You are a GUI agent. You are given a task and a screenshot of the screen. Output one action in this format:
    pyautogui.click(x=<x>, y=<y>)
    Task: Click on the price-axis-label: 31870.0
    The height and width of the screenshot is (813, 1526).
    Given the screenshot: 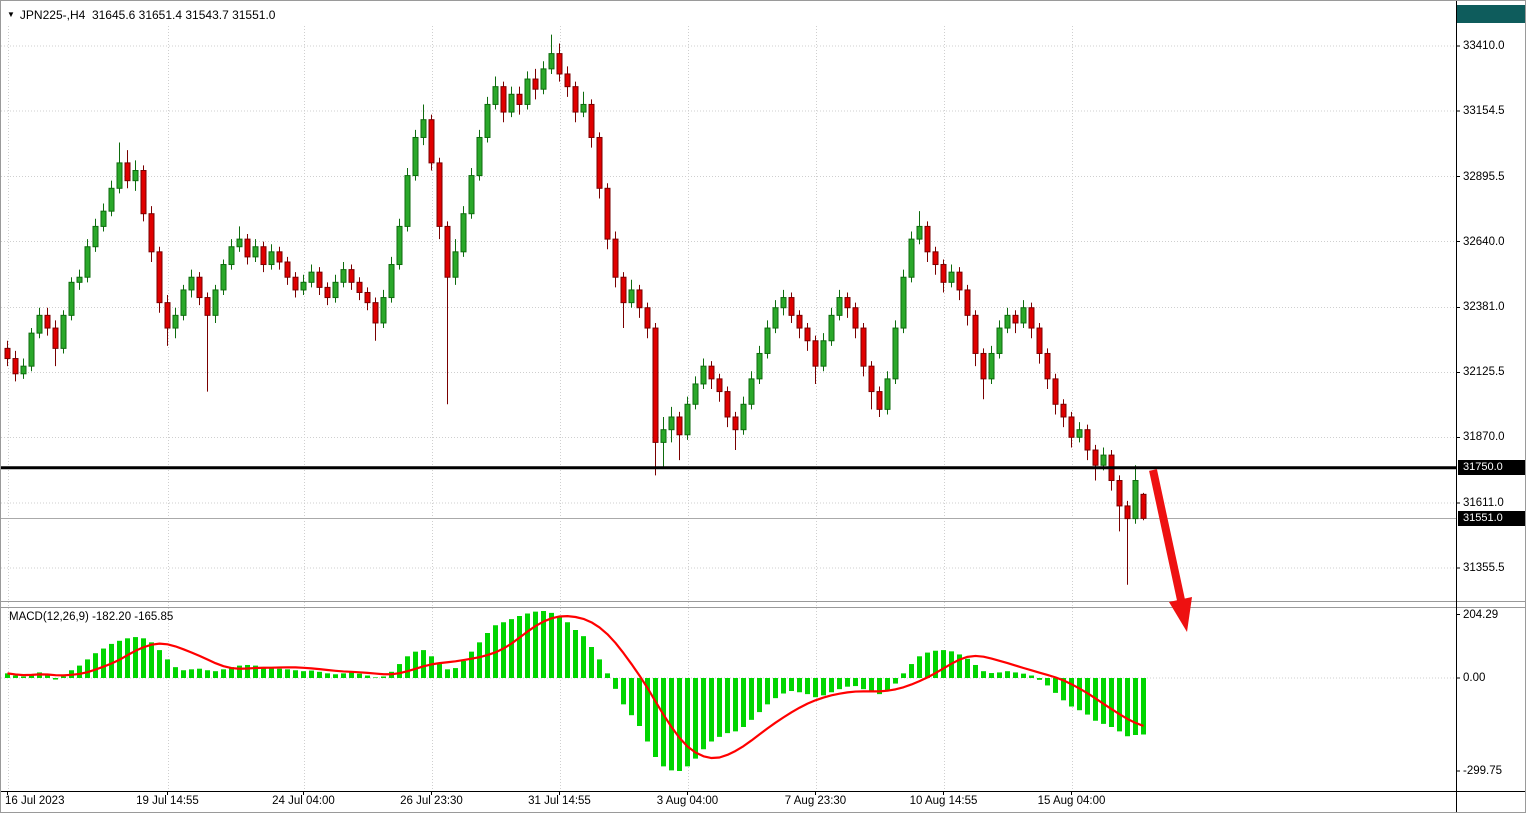 What is the action you would take?
    pyautogui.click(x=1484, y=437)
    